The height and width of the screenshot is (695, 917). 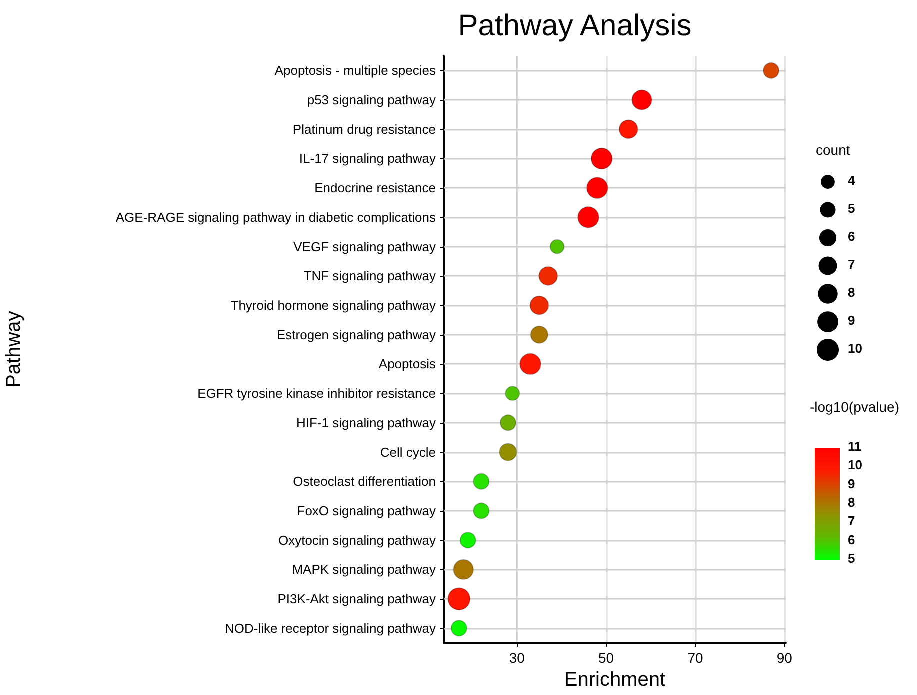 I want to click on x-axis-title: Enrichment, so click(x=615, y=680).